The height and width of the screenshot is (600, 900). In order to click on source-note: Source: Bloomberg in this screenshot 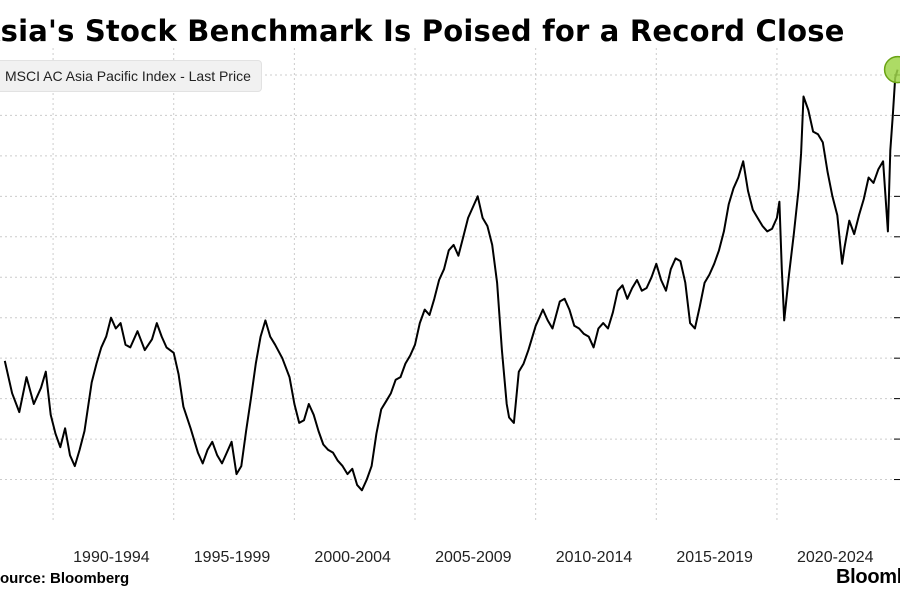, I will do `click(65, 578)`.